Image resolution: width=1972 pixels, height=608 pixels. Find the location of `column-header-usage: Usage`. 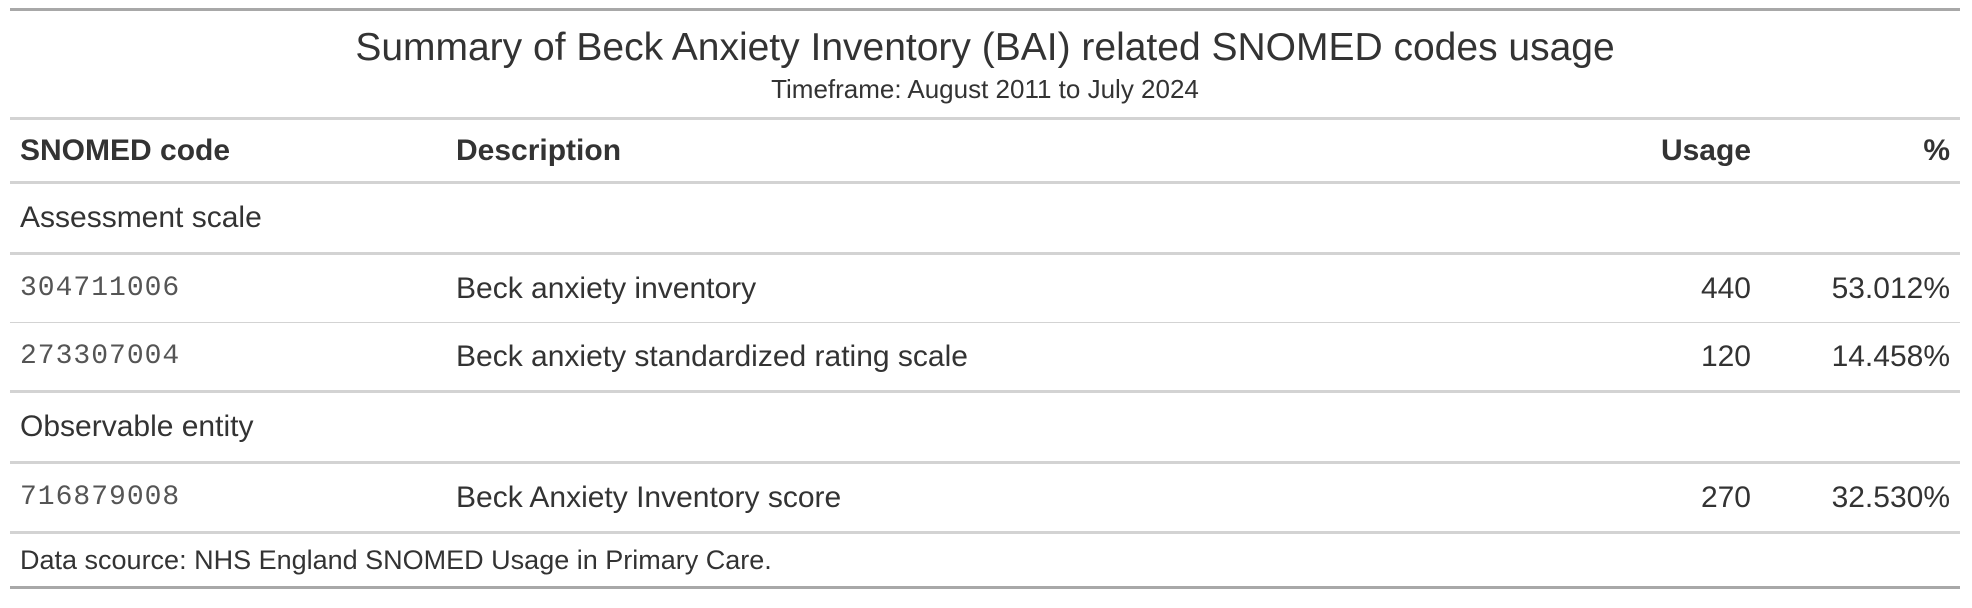

column-header-usage: Usage is located at coordinates (1703, 152).